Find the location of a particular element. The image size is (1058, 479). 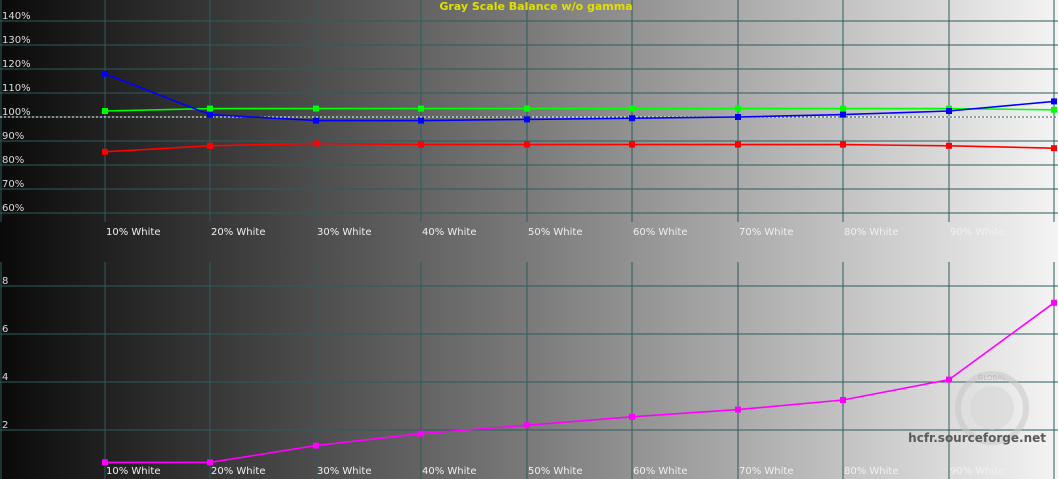

top-x-tick-label: 50% White is located at coordinates (555, 232).